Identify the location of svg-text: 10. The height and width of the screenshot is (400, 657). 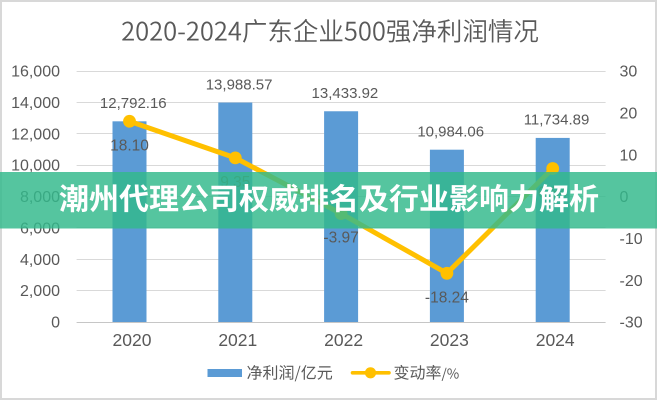
(629, 155).